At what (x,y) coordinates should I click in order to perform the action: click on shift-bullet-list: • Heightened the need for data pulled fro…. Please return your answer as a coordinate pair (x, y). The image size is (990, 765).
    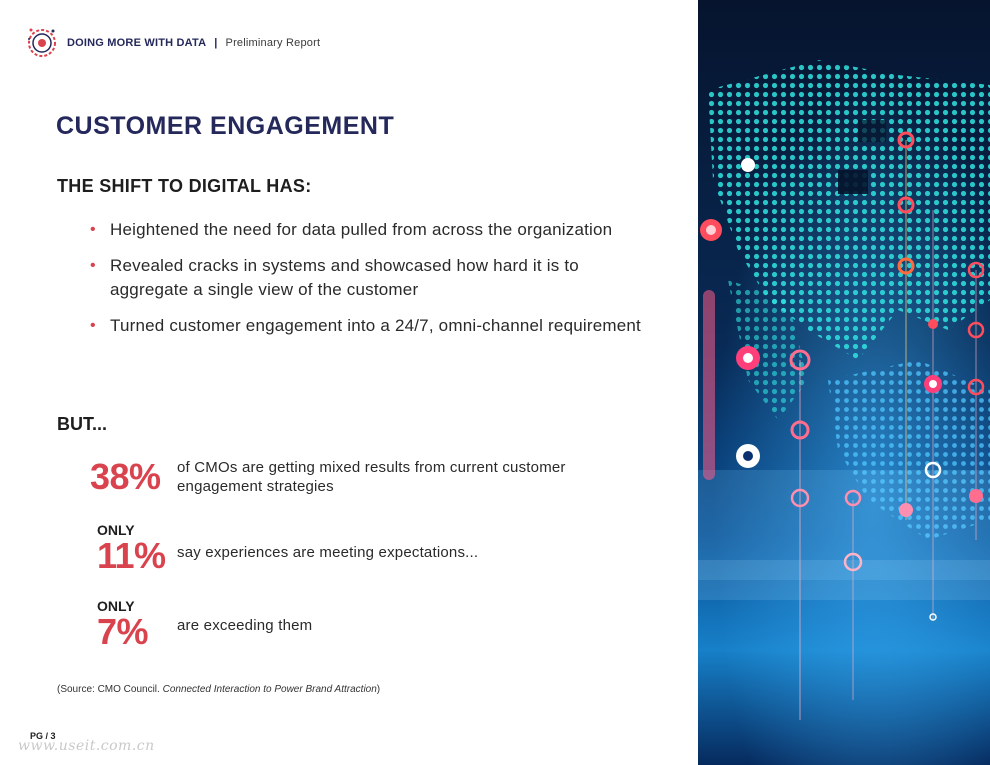
    Looking at the image, I should click on (370, 284).